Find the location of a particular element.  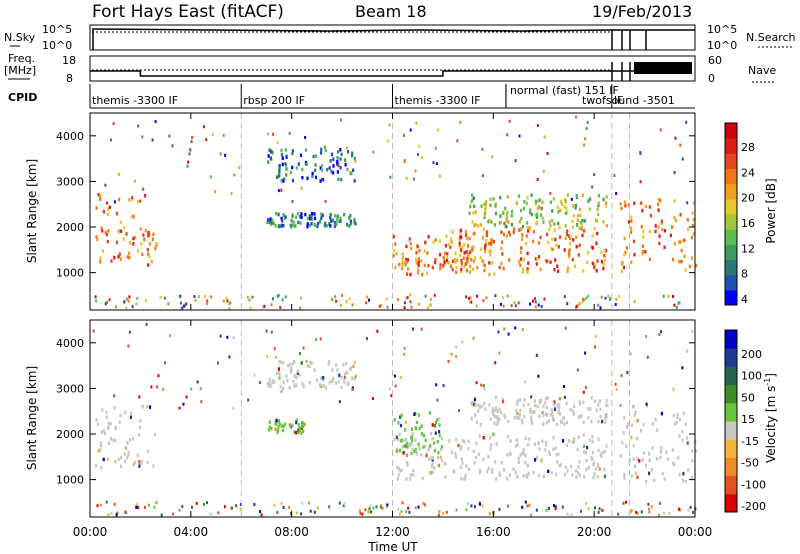

noise-panel-frame is located at coordinates (392, 37).